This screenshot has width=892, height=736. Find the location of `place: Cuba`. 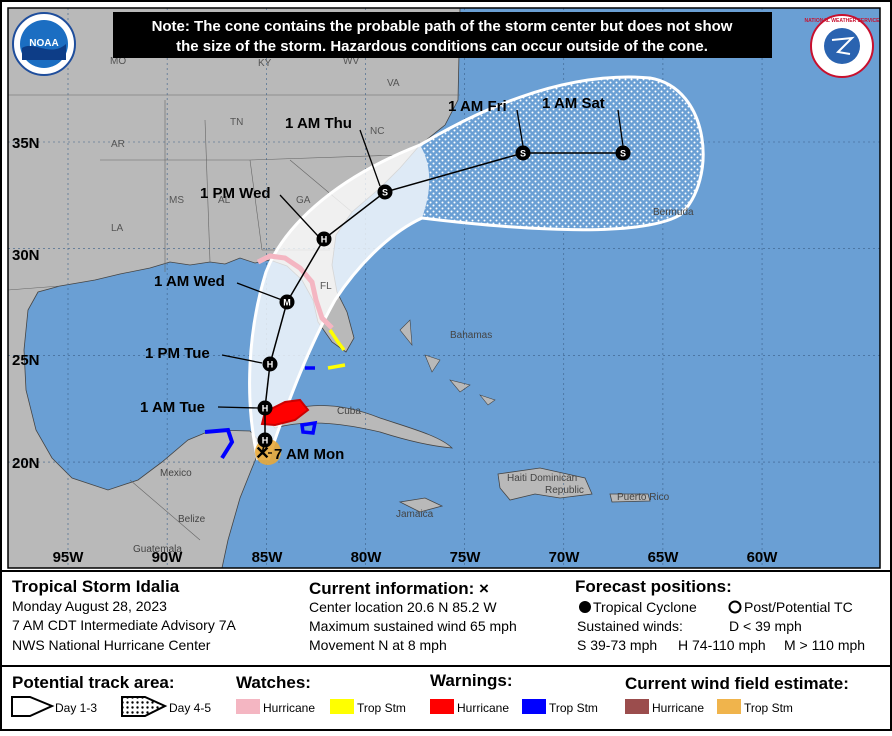

place: Cuba is located at coordinates (349, 411).